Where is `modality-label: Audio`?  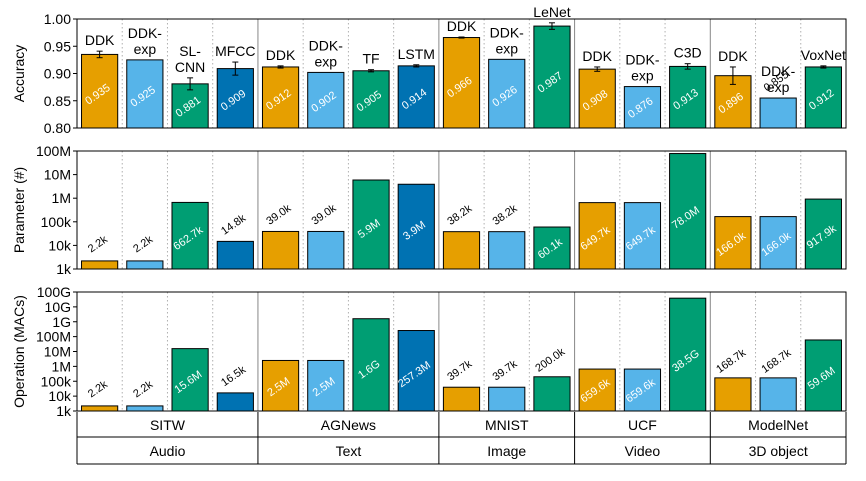 modality-label: Audio is located at coordinates (168, 451).